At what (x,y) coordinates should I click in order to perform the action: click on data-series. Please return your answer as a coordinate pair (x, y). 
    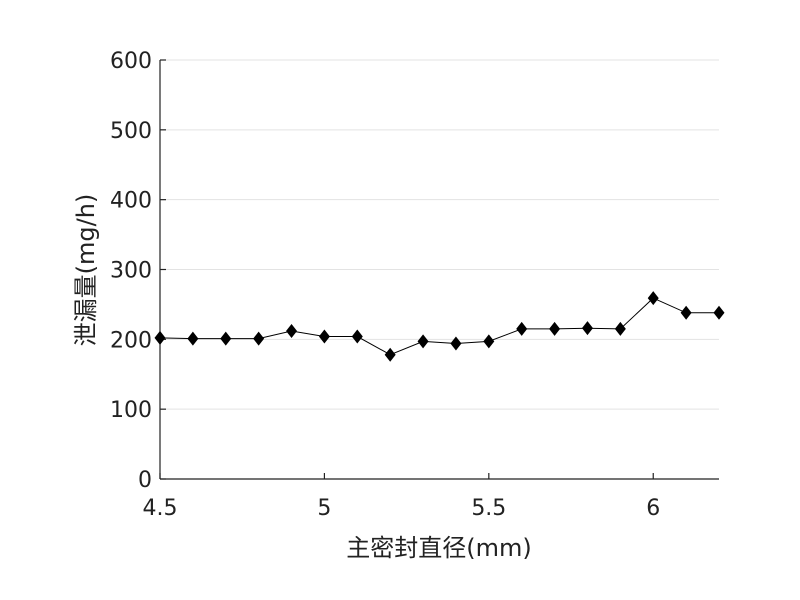
    Looking at the image, I should click on (439, 326).